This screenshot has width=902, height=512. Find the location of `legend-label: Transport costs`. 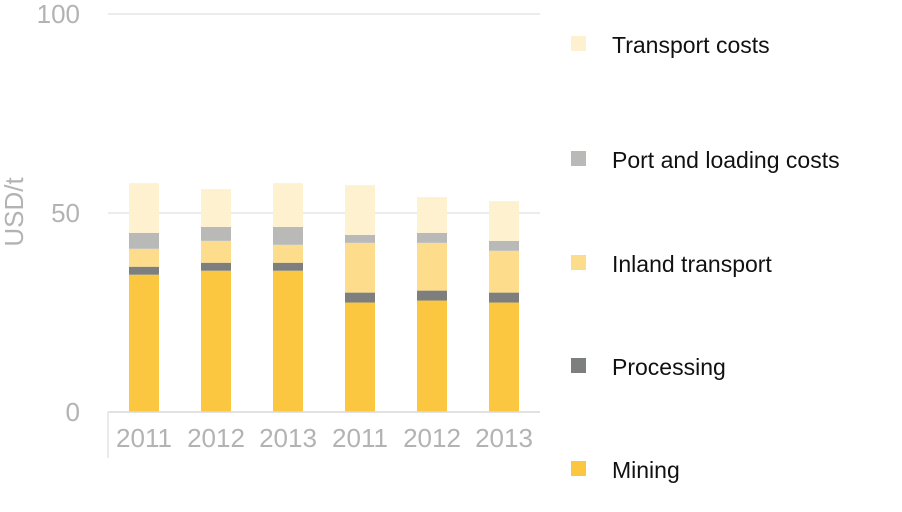

legend-label: Transport costs is located at coordinates (691, 45).